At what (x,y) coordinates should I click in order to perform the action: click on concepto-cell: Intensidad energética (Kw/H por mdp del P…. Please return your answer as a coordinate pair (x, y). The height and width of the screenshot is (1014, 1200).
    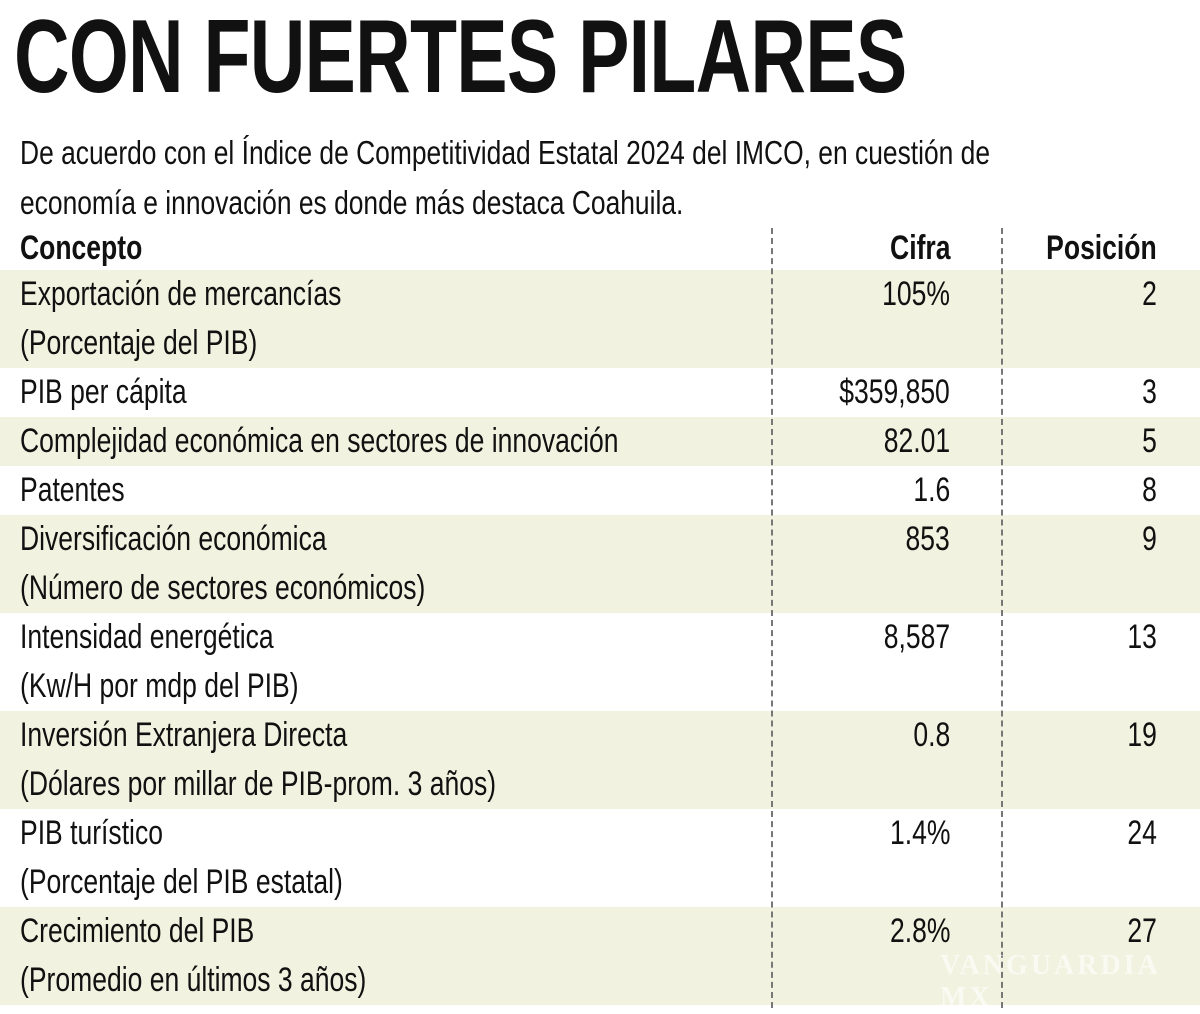
    Looking at the image, I should click on (198, 662).